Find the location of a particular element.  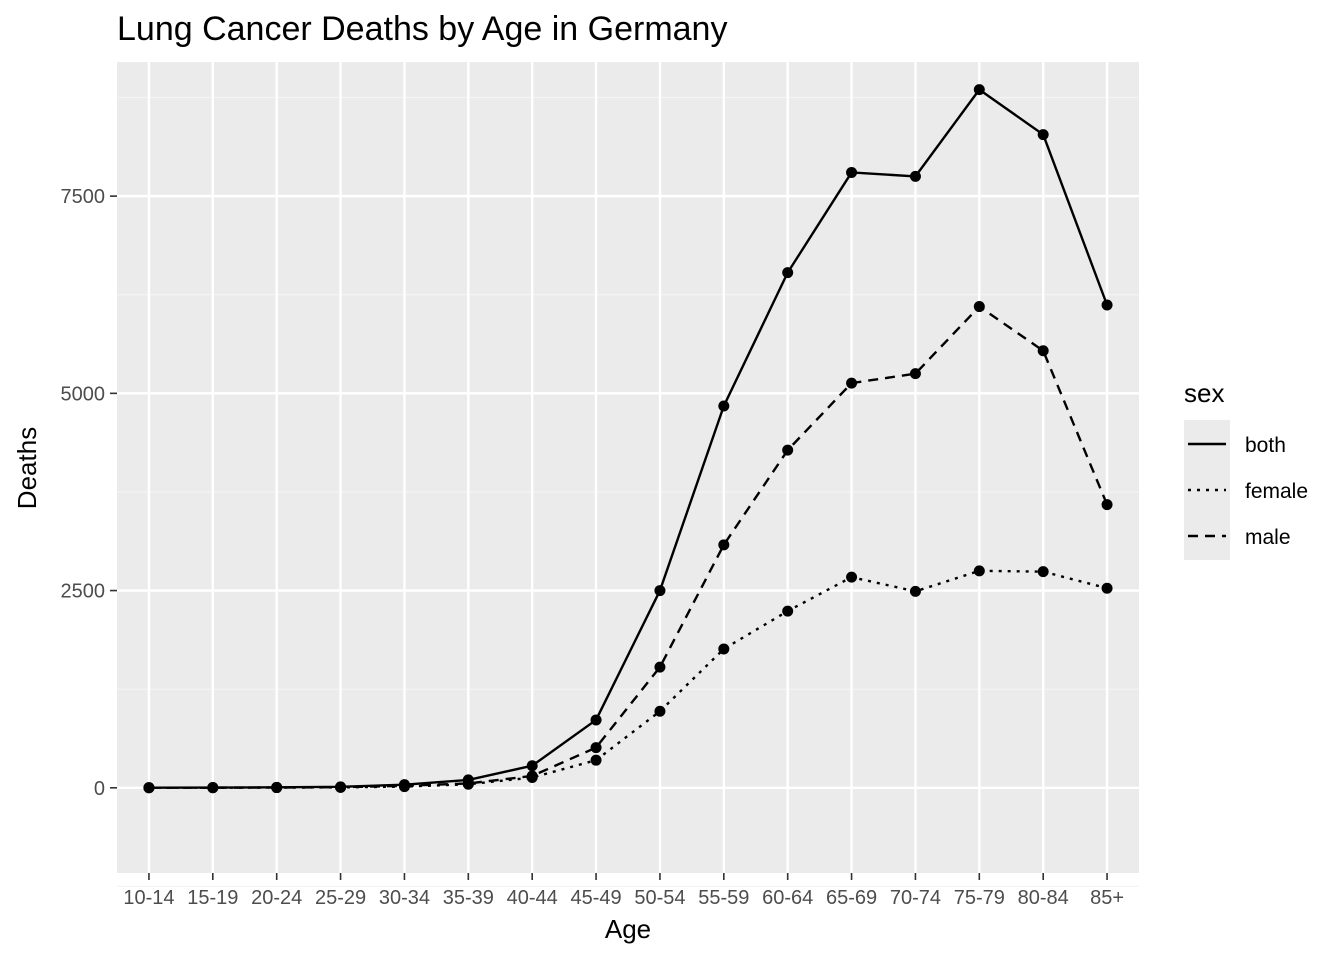

legend-title: sex is located at coordinates (1204, 393).